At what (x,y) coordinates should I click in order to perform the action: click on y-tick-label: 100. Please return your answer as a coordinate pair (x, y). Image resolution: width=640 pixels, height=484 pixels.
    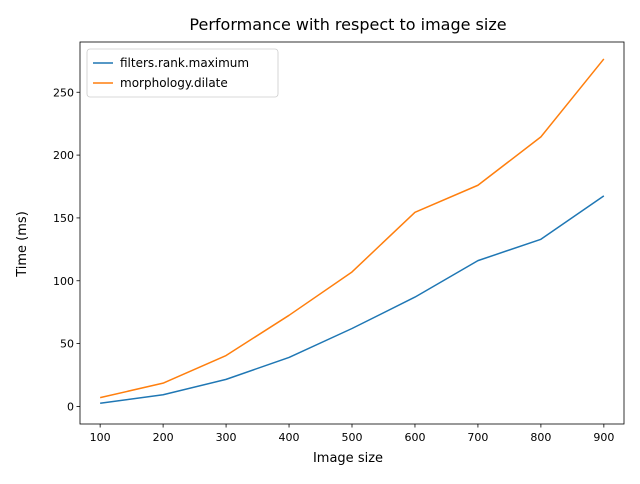
    Looking at the image, I should click on (63, 281).